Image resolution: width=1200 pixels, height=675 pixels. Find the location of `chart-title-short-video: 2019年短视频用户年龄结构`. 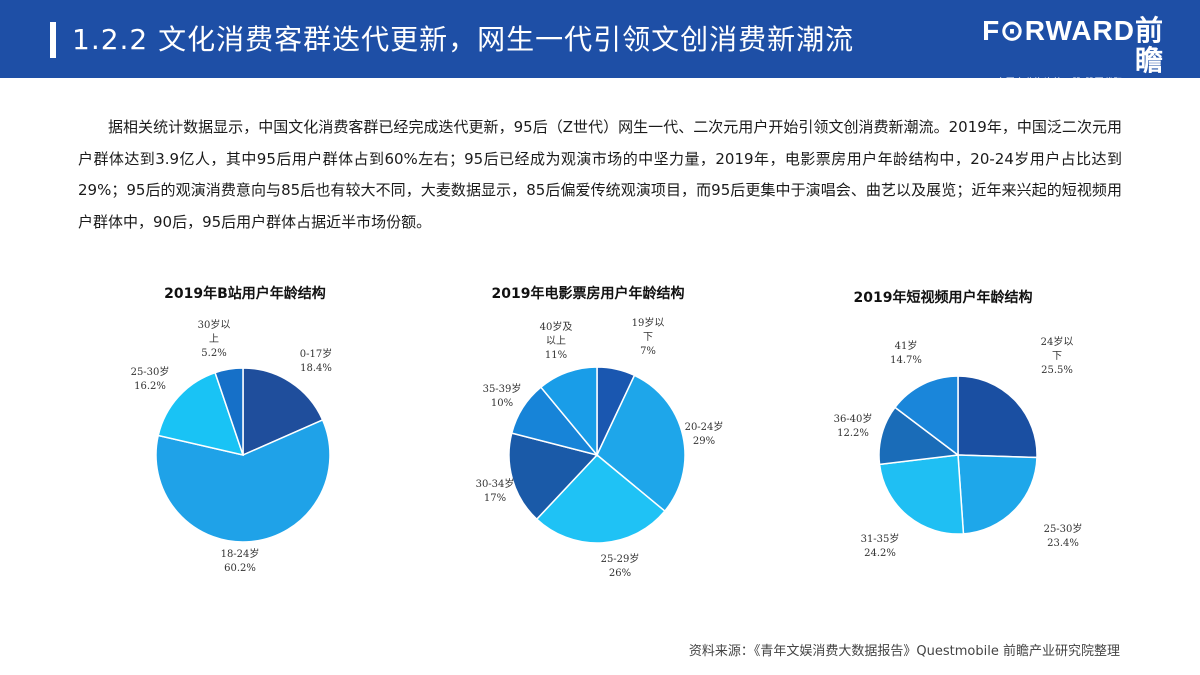

chart-title-short-video: 2019年短视频用户年龄结构 is located at coordinates (943, 298).